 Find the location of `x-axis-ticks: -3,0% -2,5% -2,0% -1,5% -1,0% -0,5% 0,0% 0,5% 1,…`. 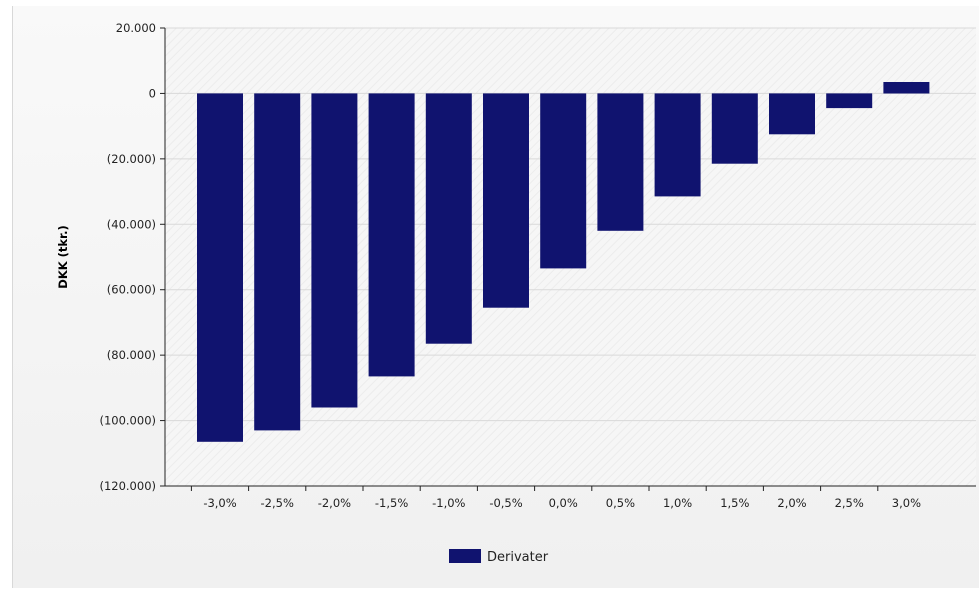

x-axis-ticks: -3,0% -2,5% -2,0% -1,5% -1,0% -0,5% 0,0% 0,5% 1,… is located at coordinates (555, 498).